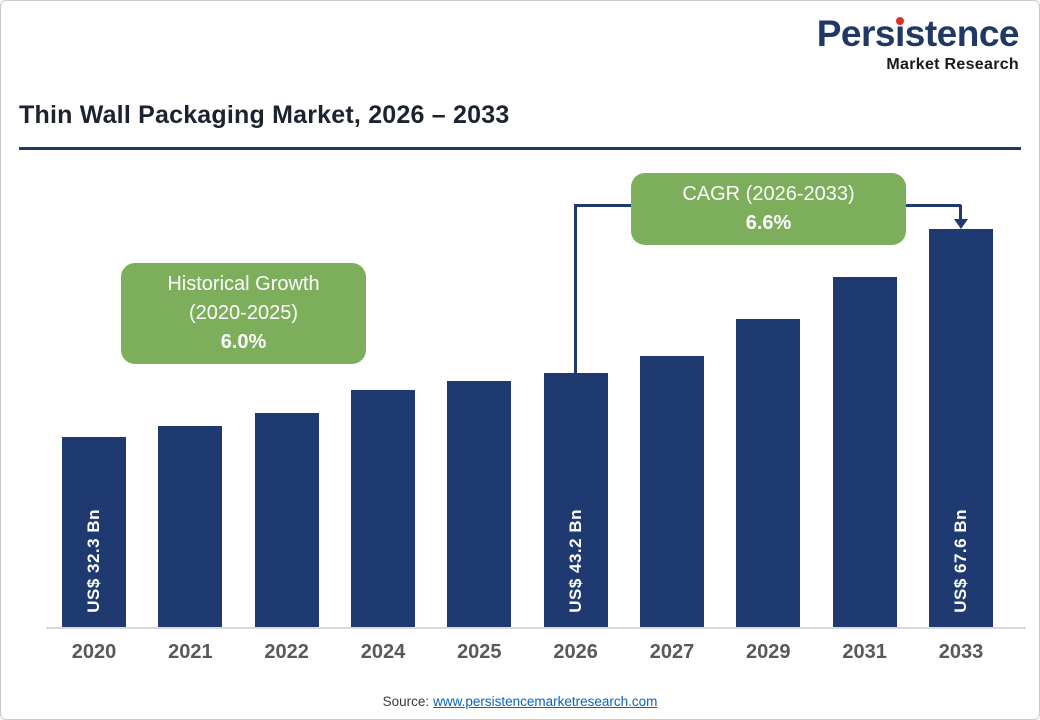 The width and height of the screenshot is (1040, 720). I want to click on bar-slot-2020: US$ 32.3 Bn 2020, so click(94, 550).